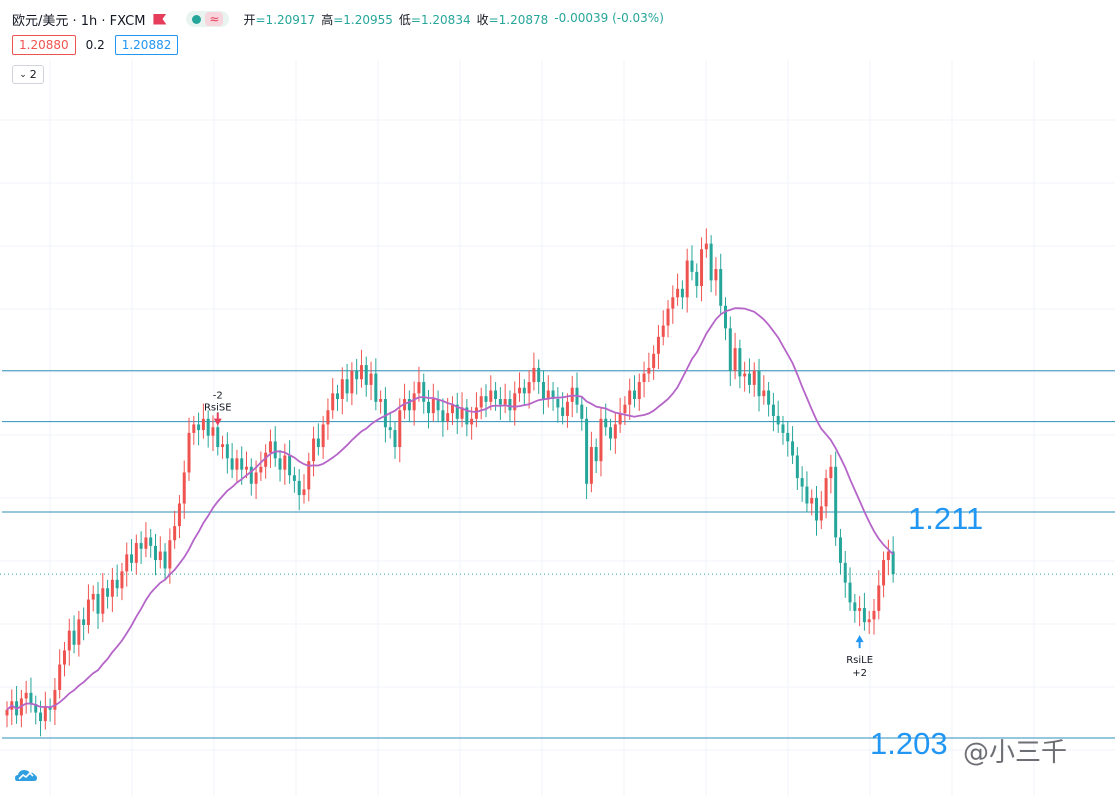  What do you see at coordinates (44, 45) in the screenshot?
I see `bid-price: 1.20880` at bounding box center [44, 45].